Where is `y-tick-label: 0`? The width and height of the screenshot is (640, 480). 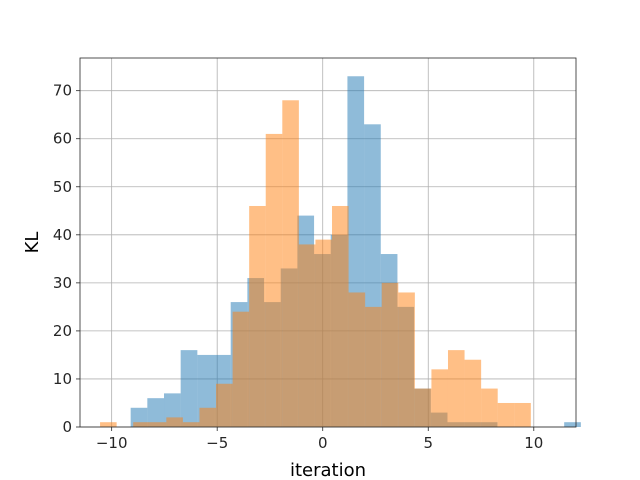 y-tick-label: 0 is located at coordinates (67, 427).